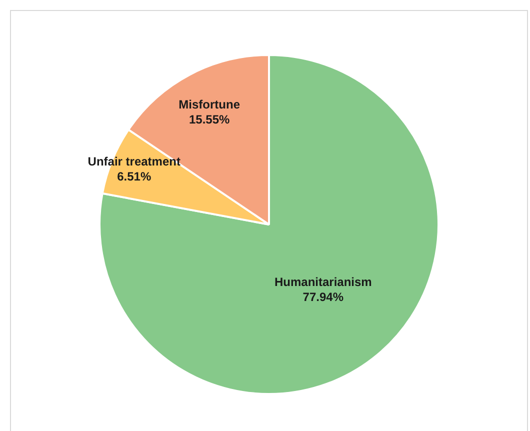 The width and height of the screenshot is (530, 431). What do you see at coordinates (209, 119) in the screenshot?
I see `data-label: 15.55%` at bounding box center [209, 119].